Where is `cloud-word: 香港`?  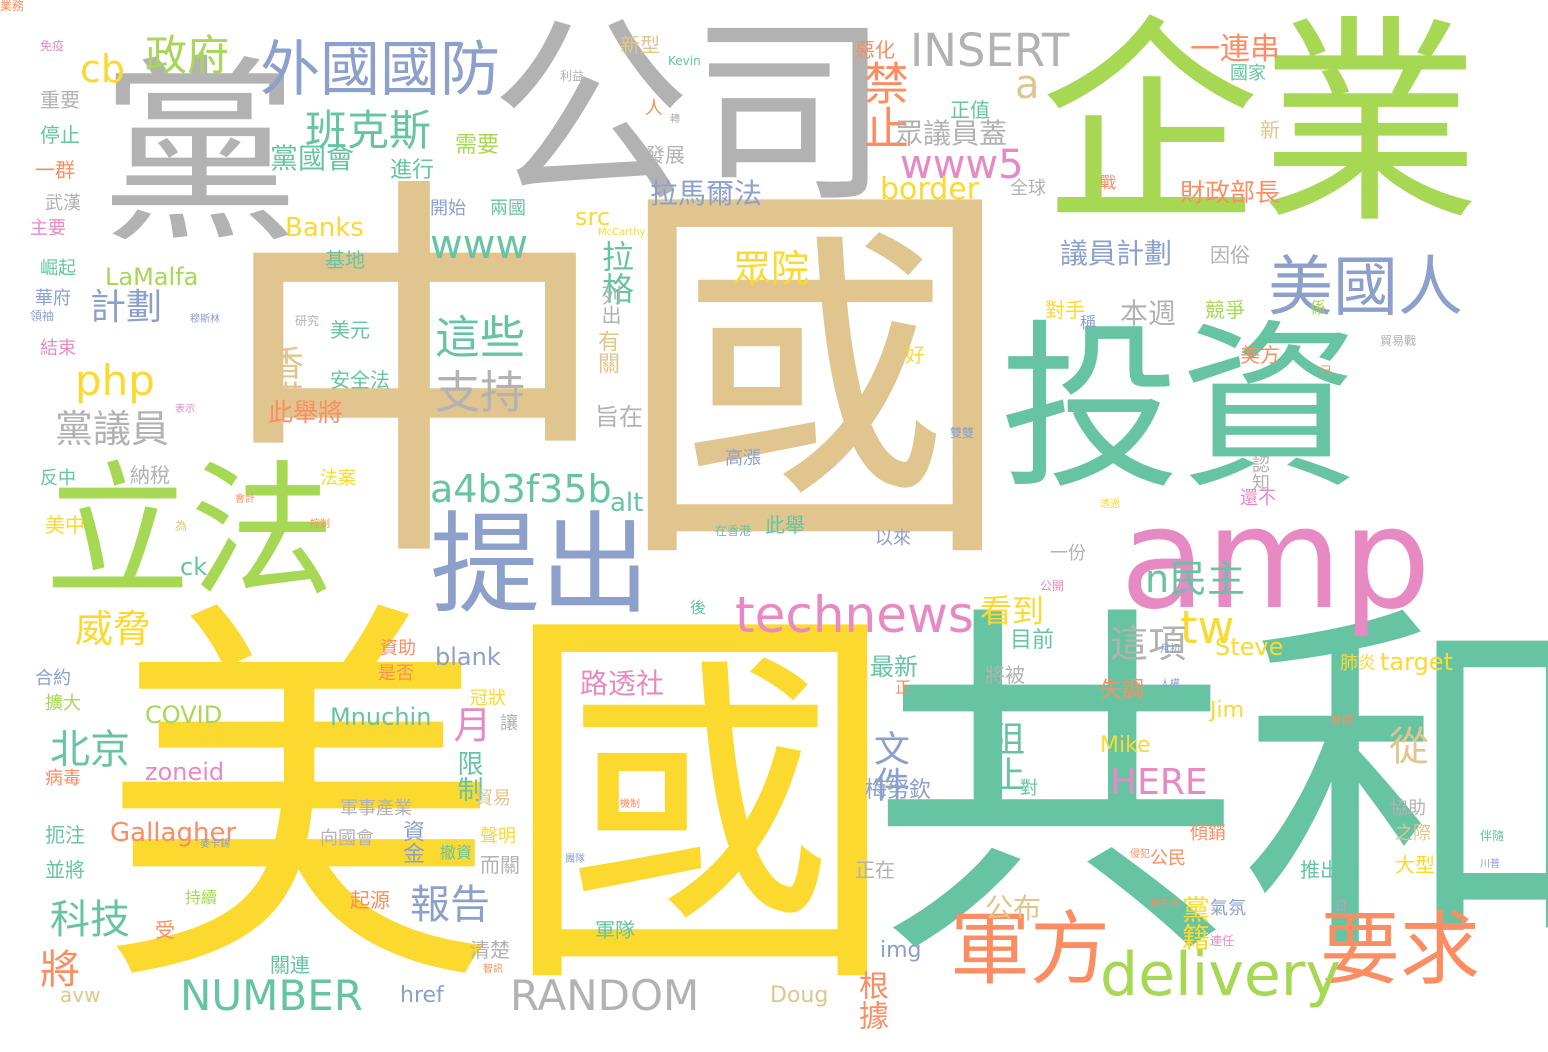
cloud-word: 香港 is located at coordinates (283, 380).